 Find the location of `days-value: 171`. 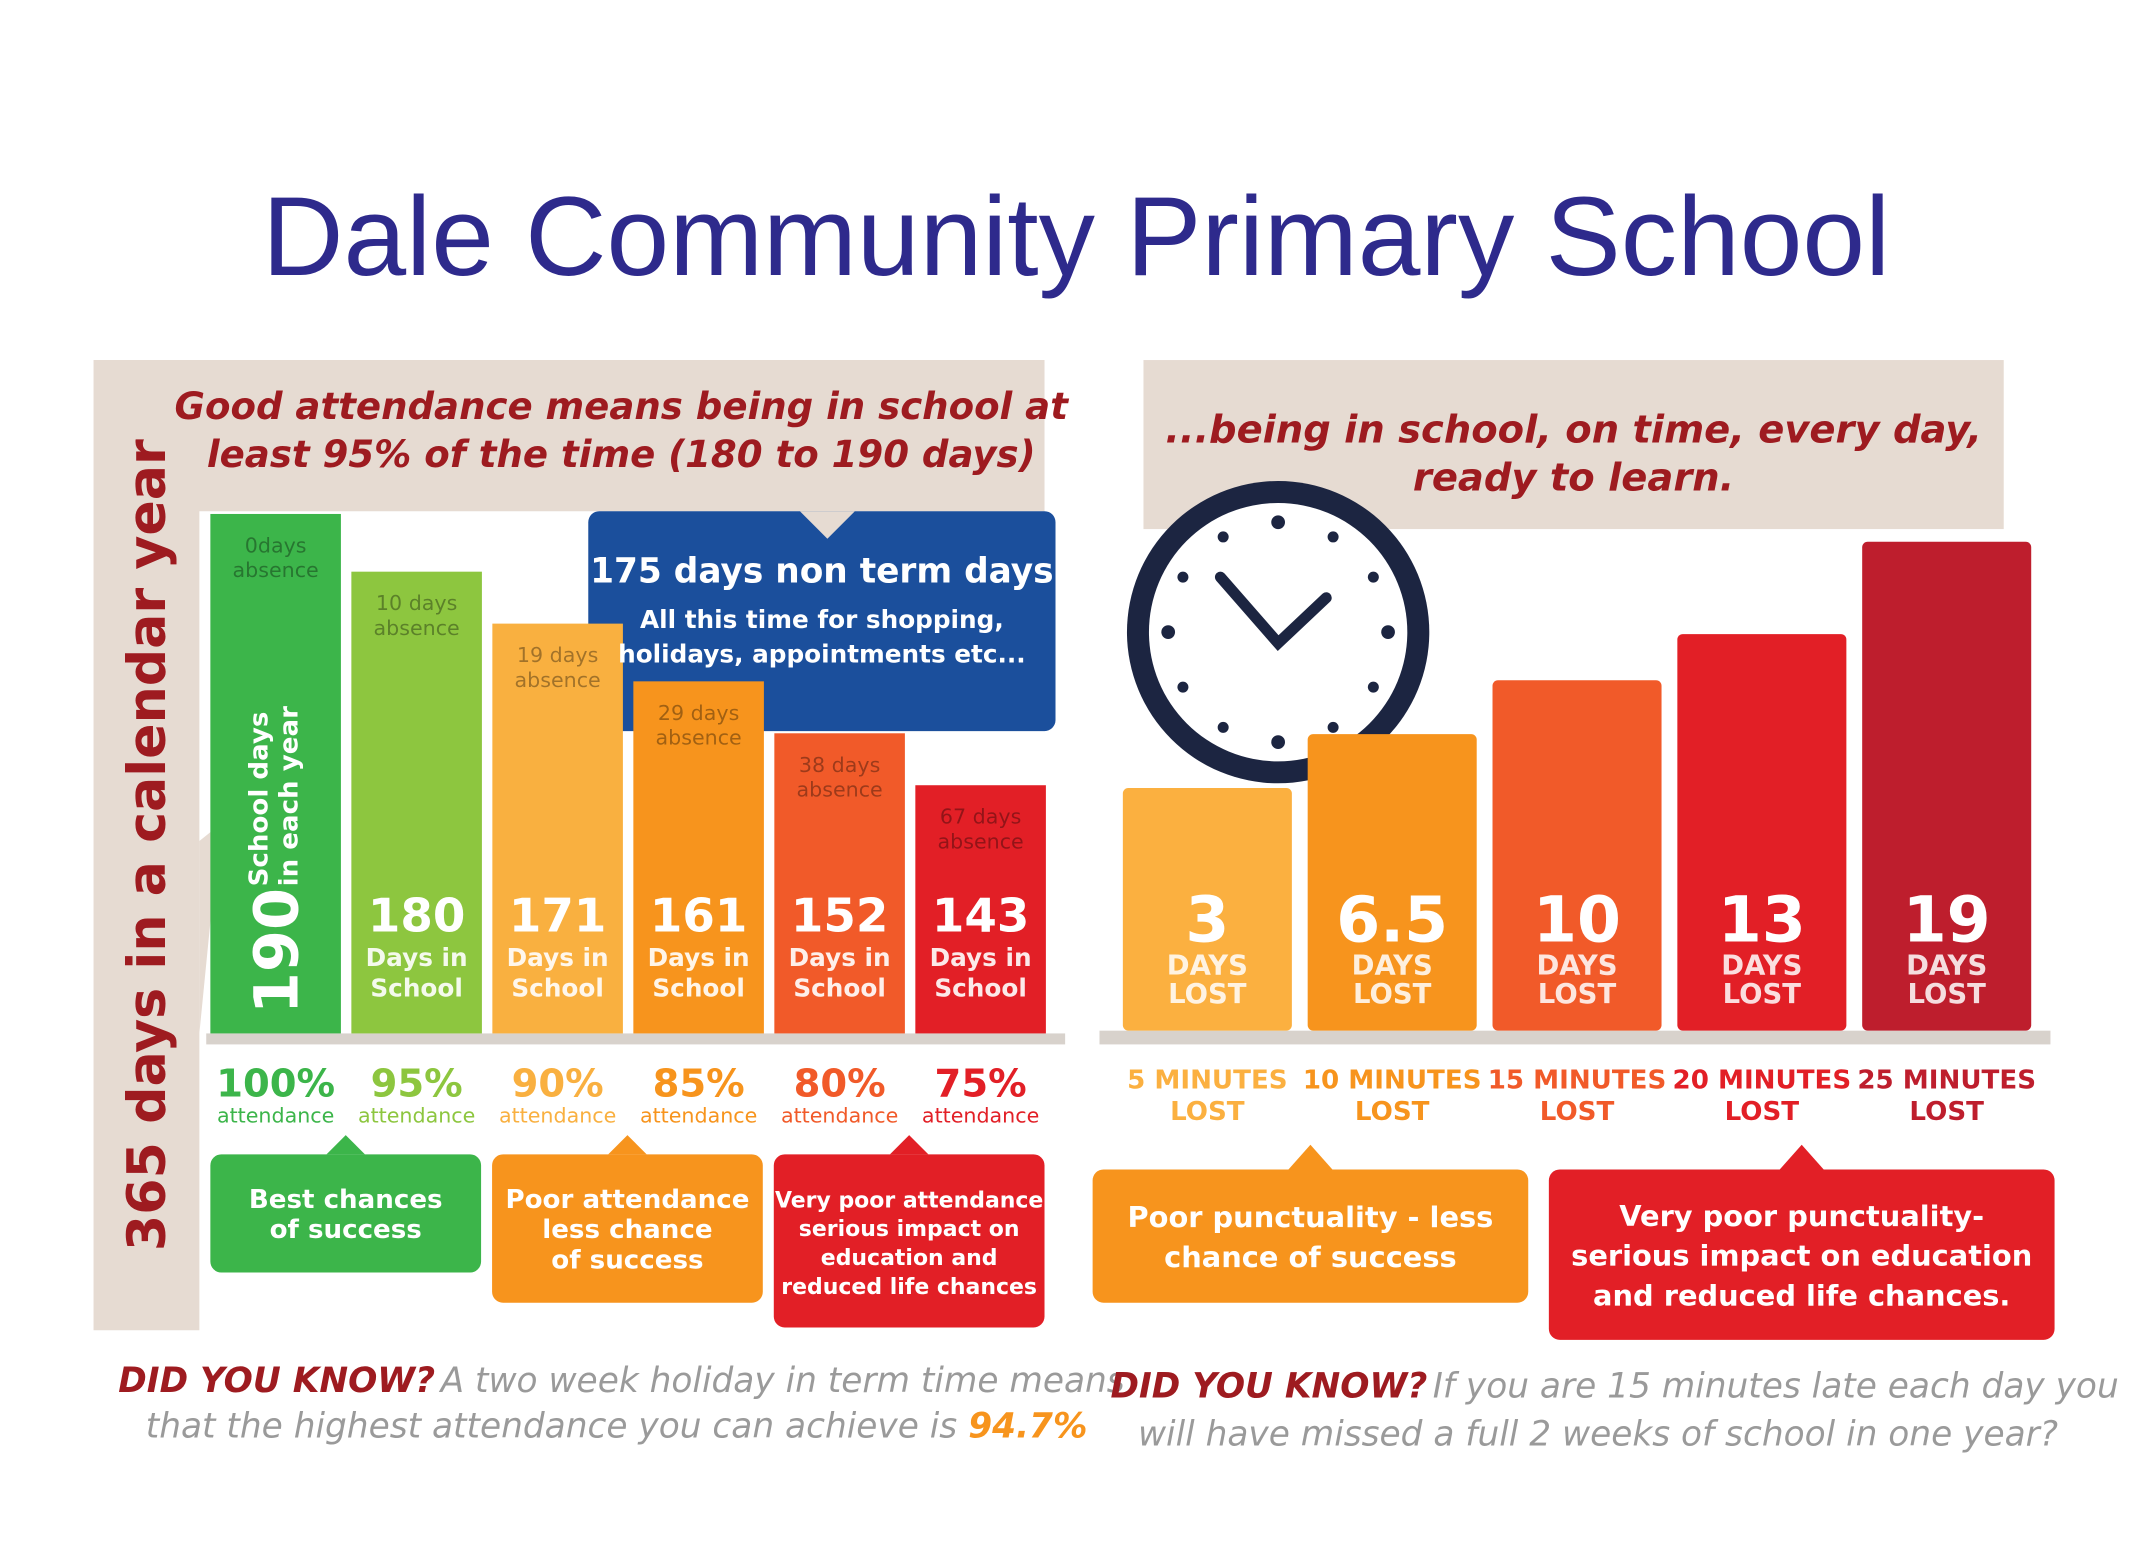

days-value: 171 is located at coordinates (558, 917).